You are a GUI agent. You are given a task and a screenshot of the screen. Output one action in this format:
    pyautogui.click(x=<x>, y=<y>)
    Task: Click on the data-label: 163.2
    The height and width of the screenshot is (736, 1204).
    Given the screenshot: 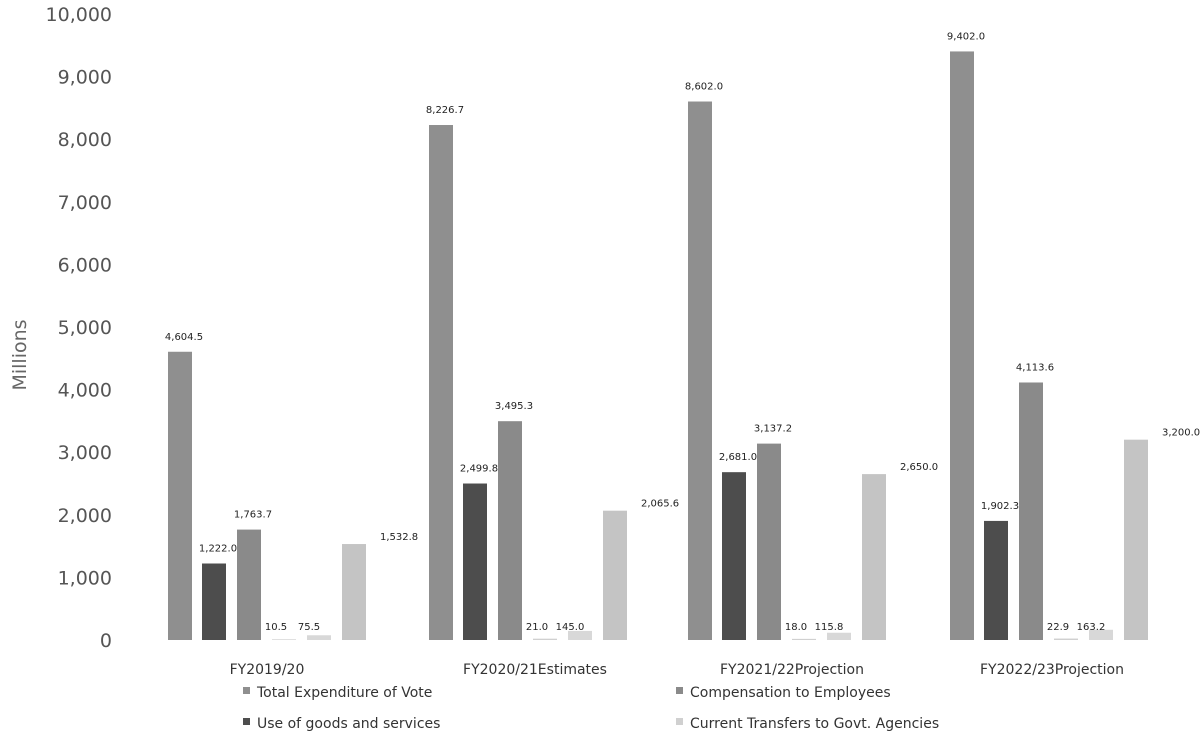 What is the action you would take?
    pyautogui.click(x=1091, y=627)
    